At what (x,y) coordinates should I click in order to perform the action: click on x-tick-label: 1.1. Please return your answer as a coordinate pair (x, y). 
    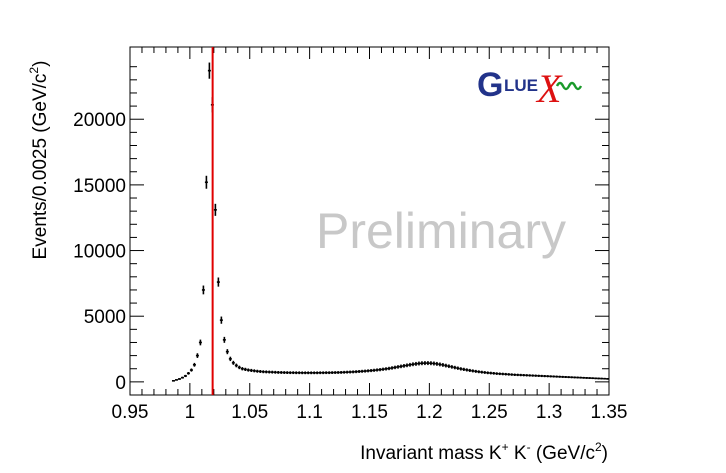
    Looking at the image, I should click on (309, 412).